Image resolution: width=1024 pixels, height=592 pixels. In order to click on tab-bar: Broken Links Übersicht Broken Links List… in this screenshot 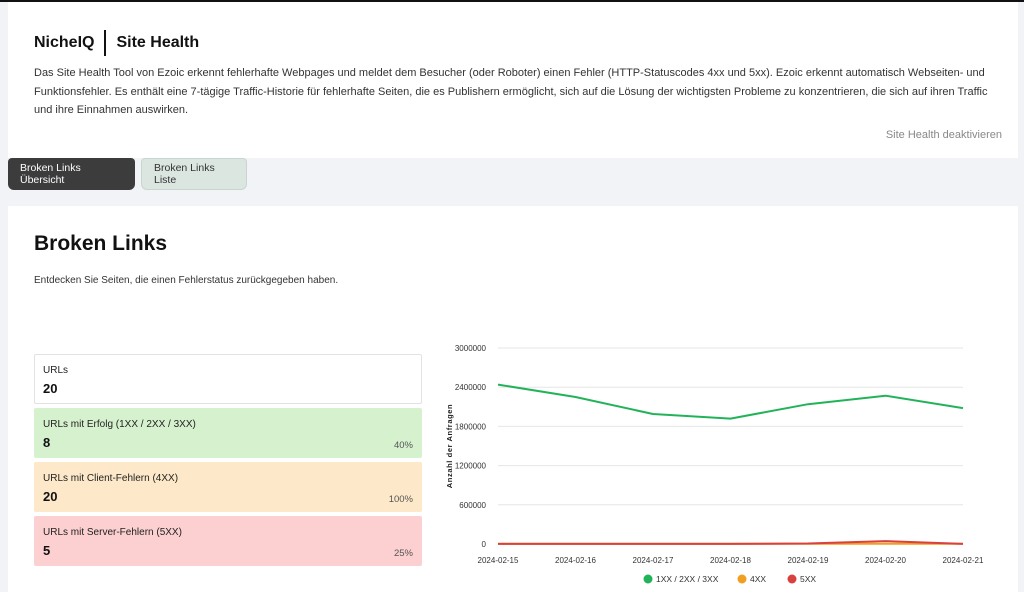, I will do `click(127, 174)`.